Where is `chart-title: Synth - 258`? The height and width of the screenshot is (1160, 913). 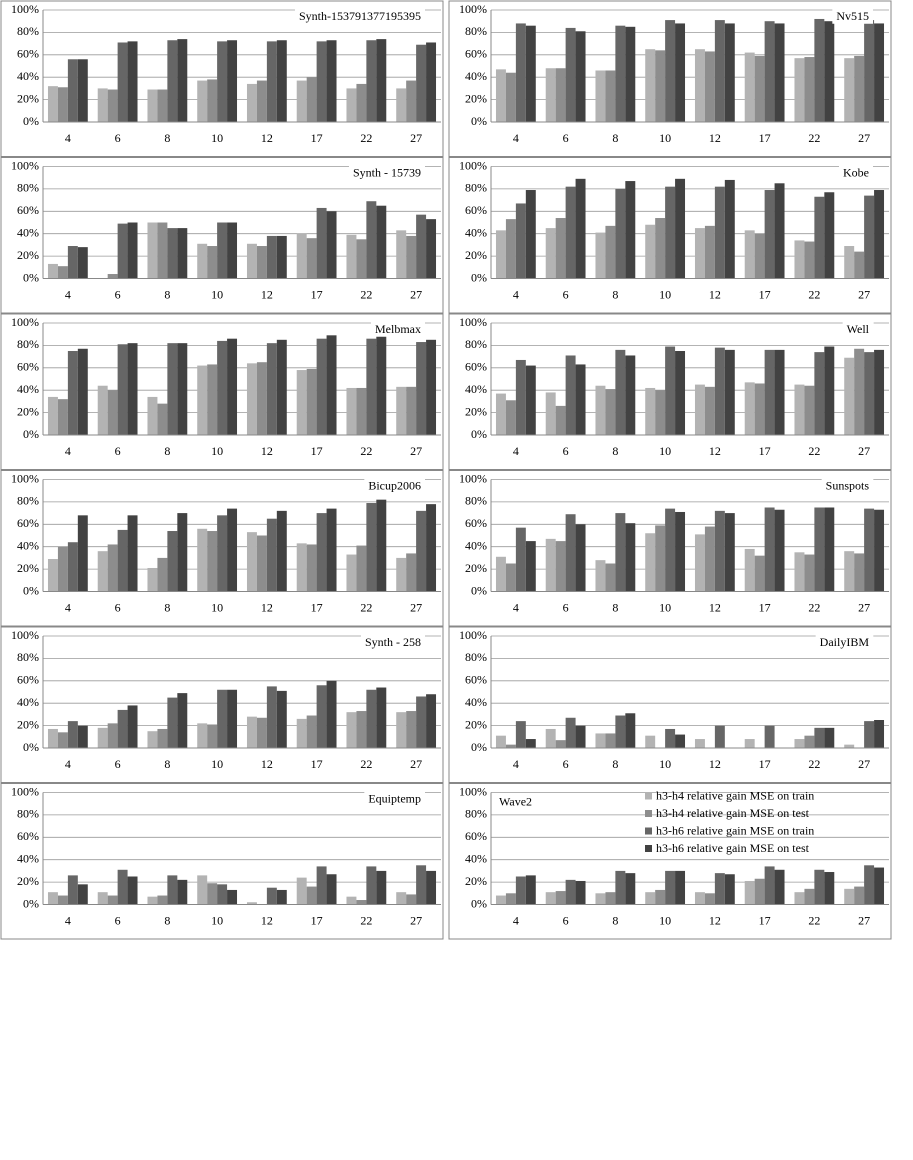
chart-title: Synth - 258 is located at coordinates (393, 642).